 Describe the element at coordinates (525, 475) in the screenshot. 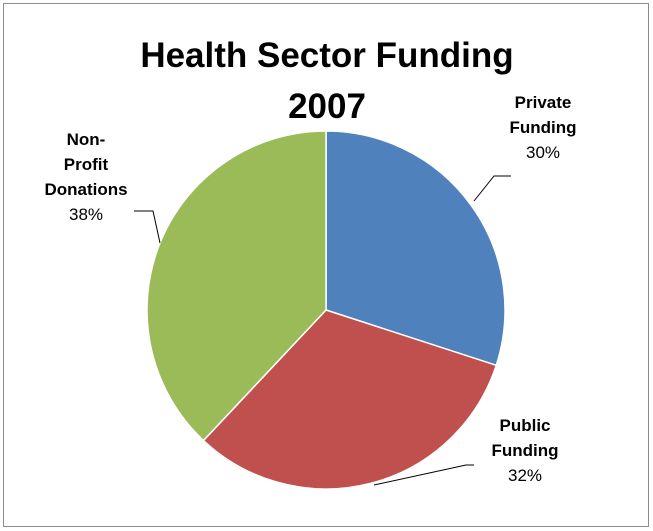

I see `slice-value-label: 32%` at that location.